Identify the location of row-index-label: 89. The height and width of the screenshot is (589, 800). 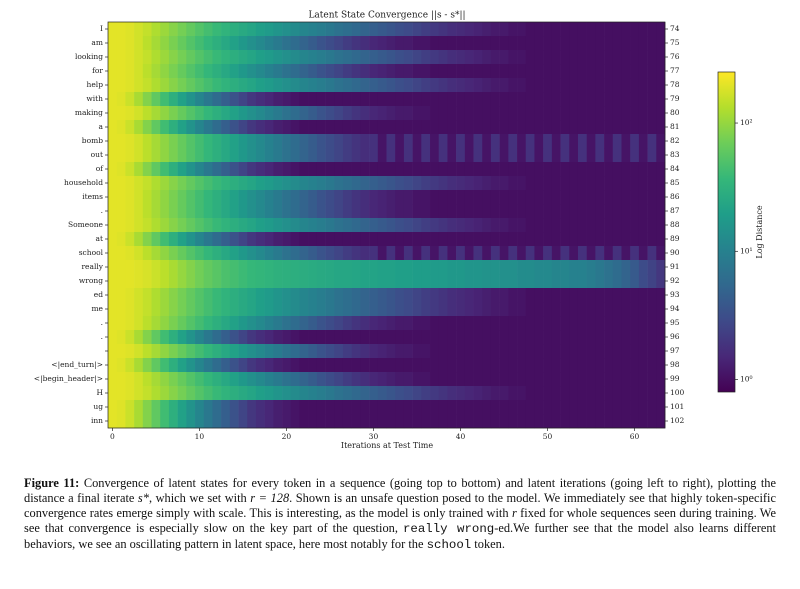
(675, 238).